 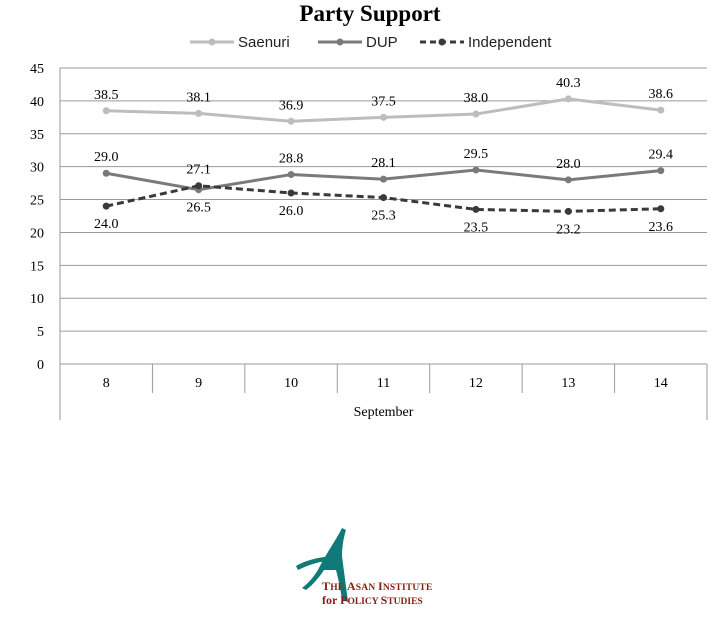 I want to click on data-label: 26.0, so click(x=291, y=211).